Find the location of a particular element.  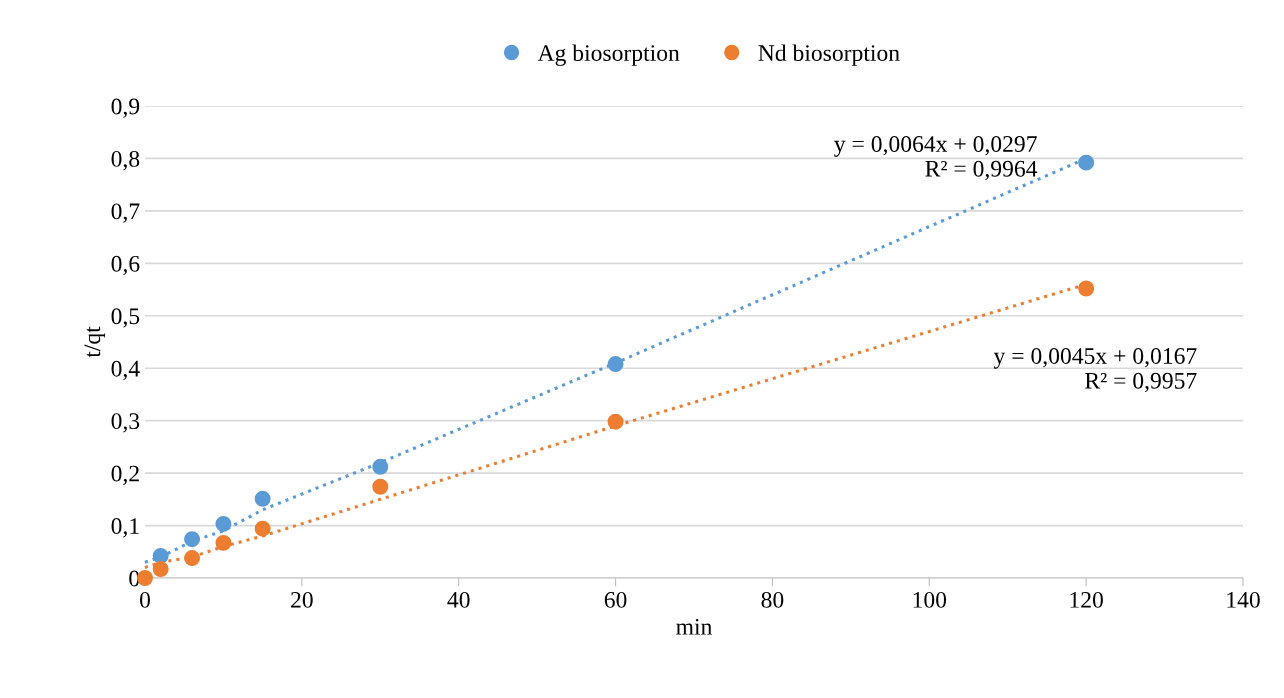

y-tick-label: 0,3 is located at coordinates (125, 423).